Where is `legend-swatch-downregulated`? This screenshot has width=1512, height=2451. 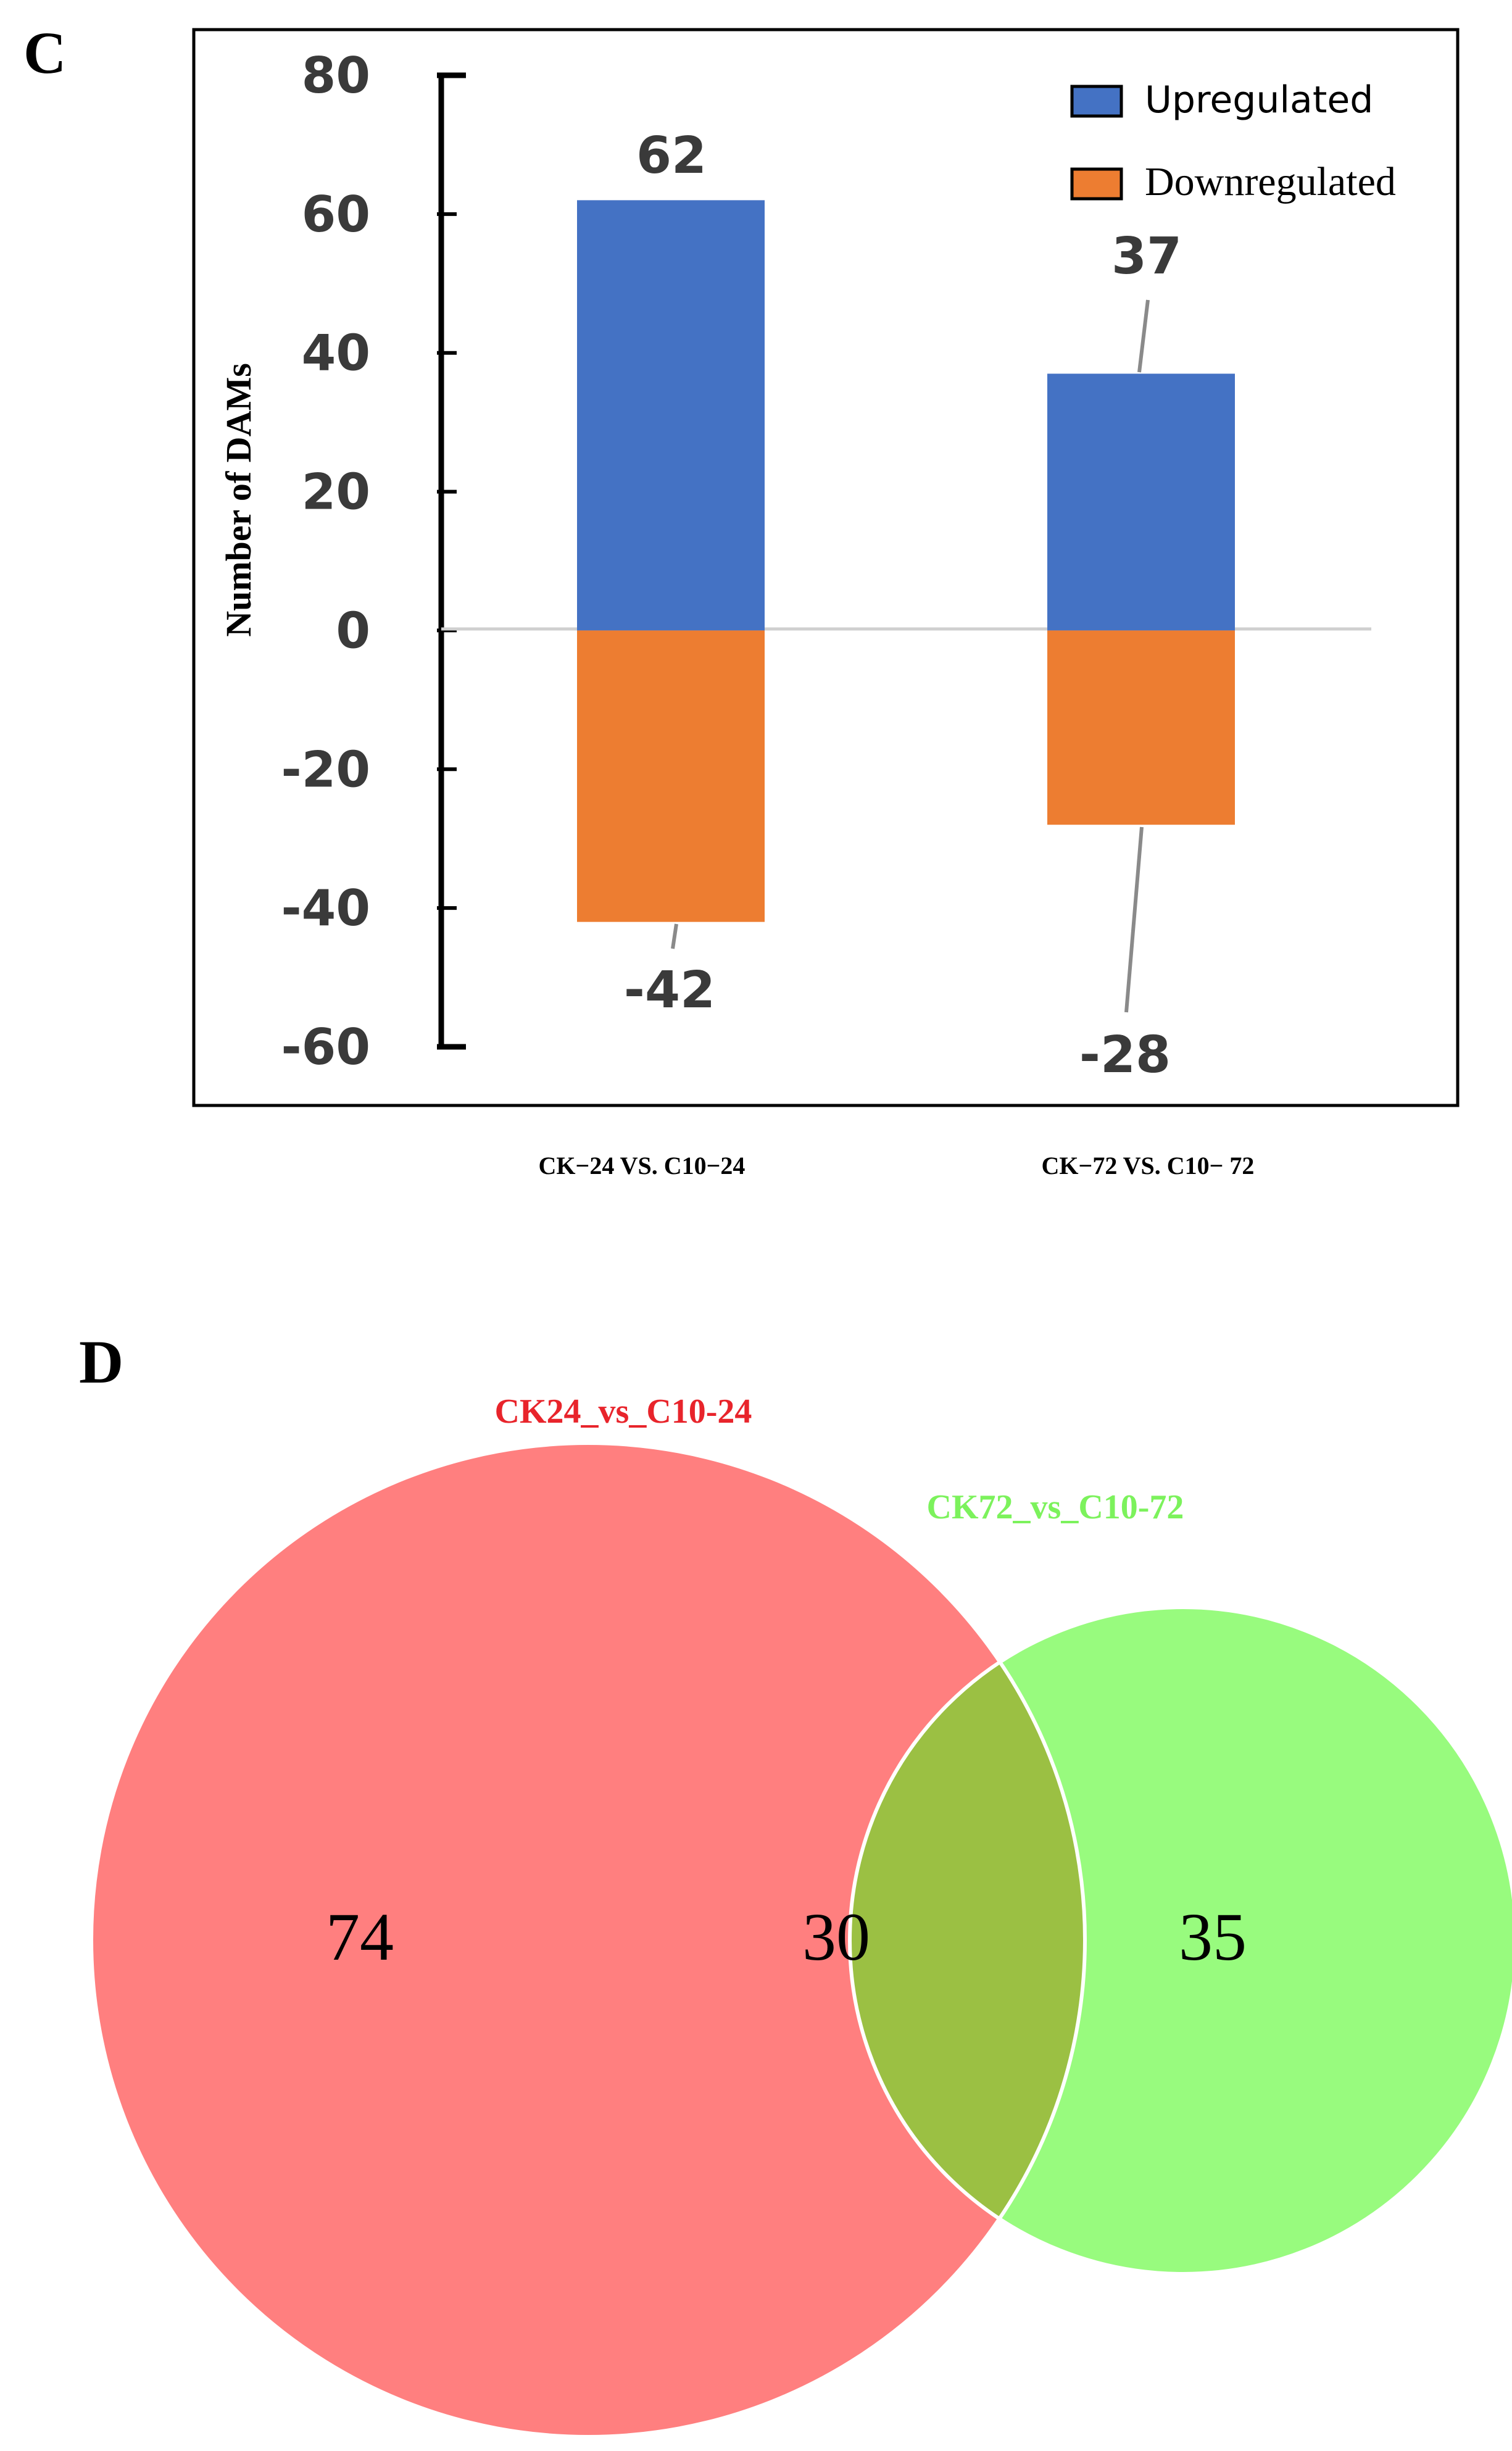
legend-swatch-downregulated is located at coordinates (1096, 184).